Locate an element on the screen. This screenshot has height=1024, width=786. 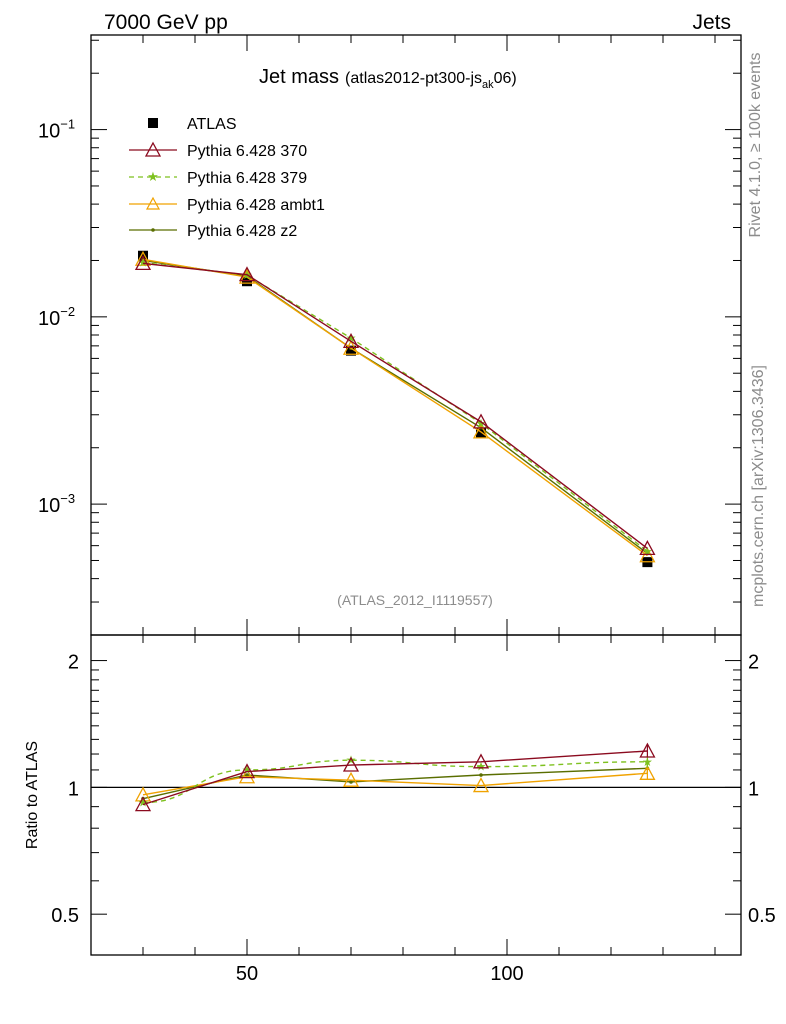
legend-marker-z2 is located at coordinates (153, 230).